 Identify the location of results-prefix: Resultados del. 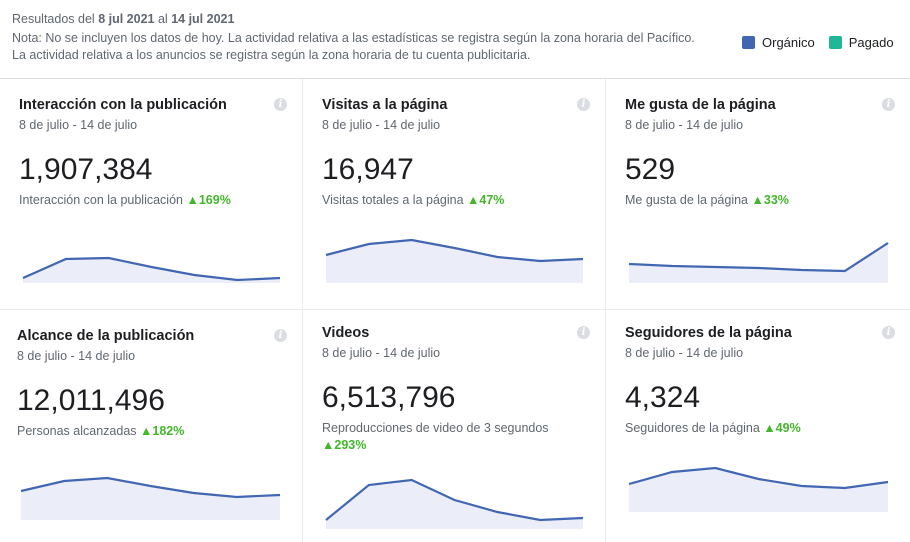
(53, 19).